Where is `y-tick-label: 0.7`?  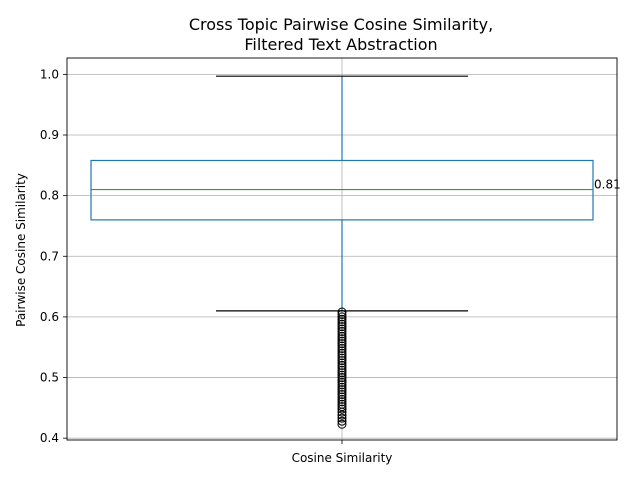 y-tick-label: 0.7 is located at coordinates (49, 256).